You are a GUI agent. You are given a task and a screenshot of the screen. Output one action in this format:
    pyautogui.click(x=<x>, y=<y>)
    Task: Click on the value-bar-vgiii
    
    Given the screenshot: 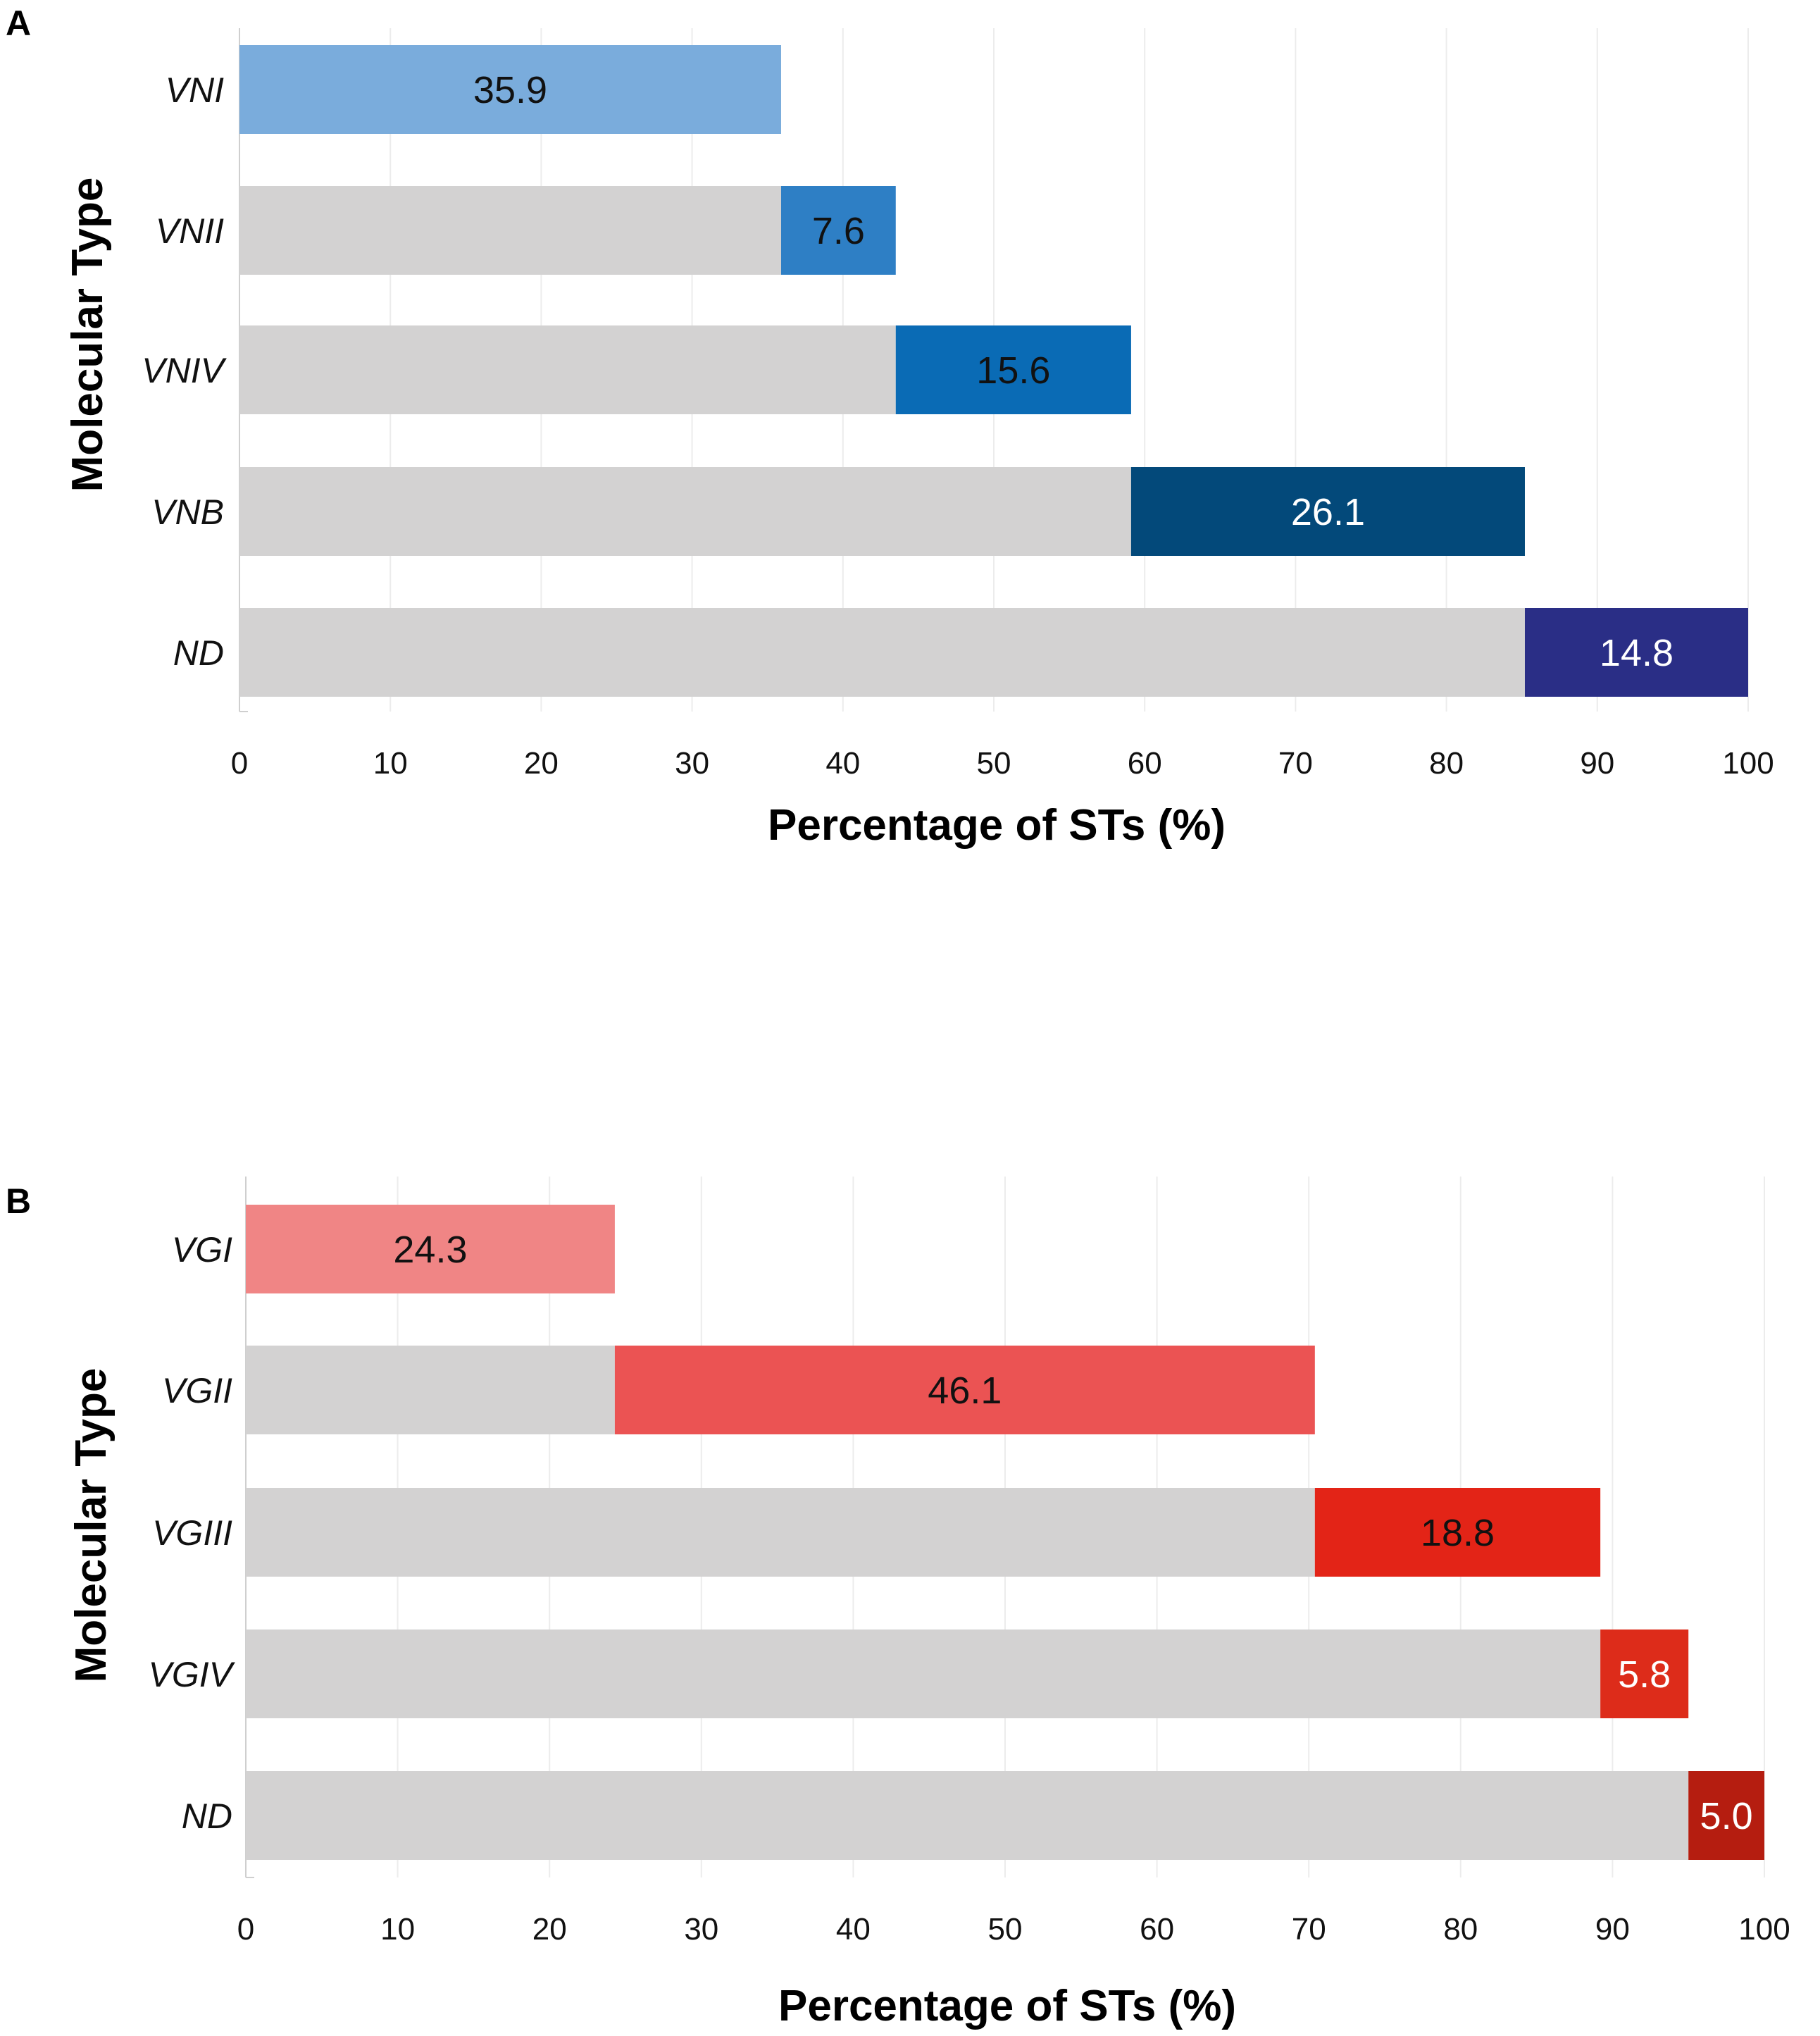 What is the action you would take?
    pyautogui.click(x=1458, y=1533)
    